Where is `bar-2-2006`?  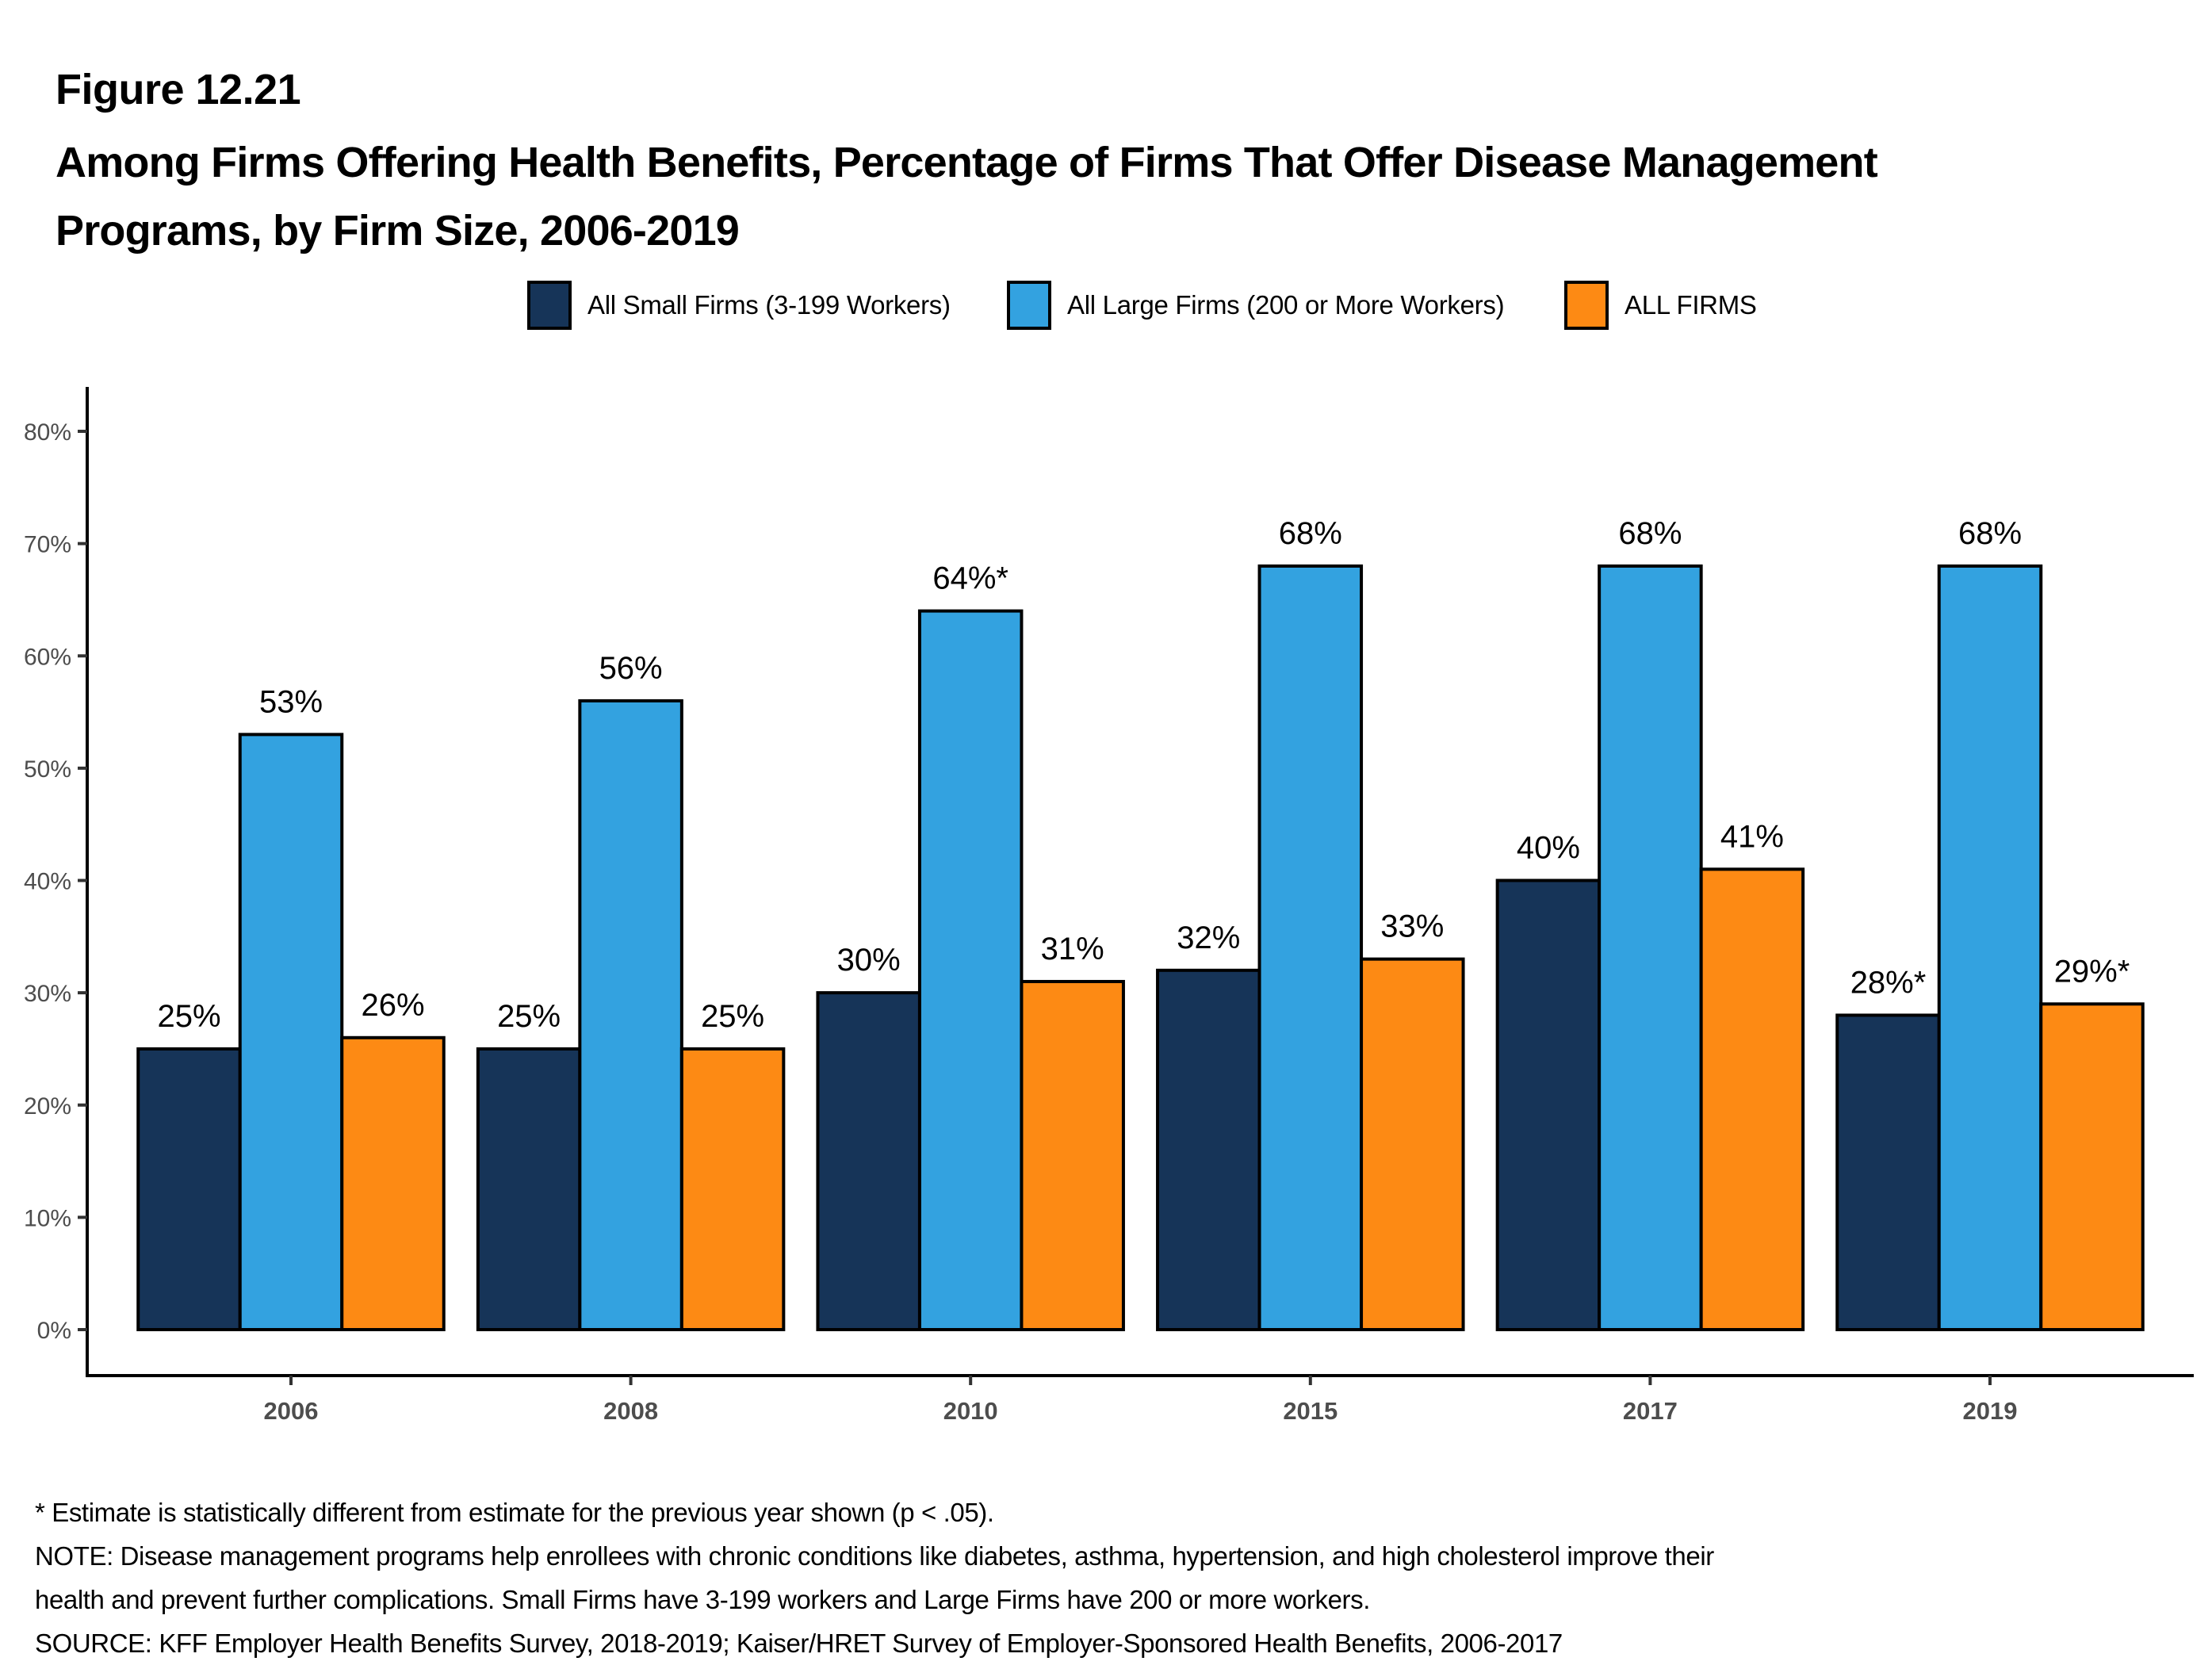 bar-2-2006 is located at coordinates (393, 1183).